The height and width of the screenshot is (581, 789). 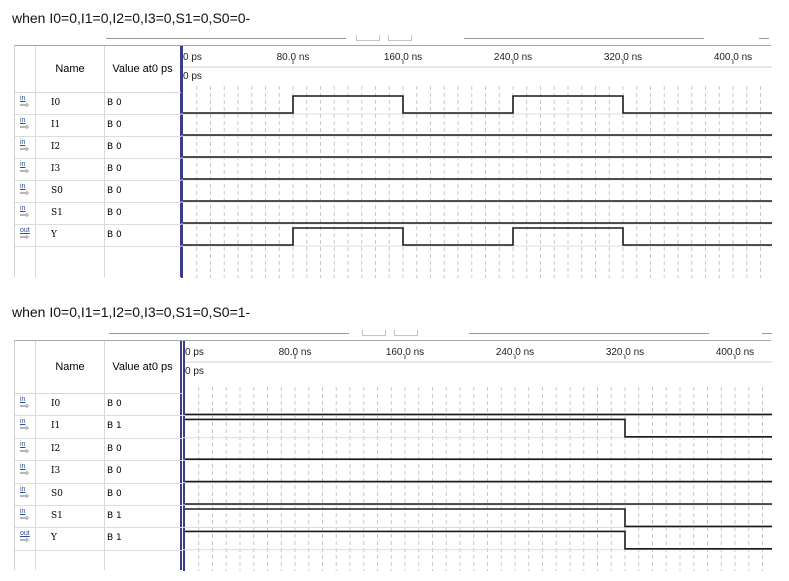 I want to click on value-column, so click(x=143, y=455).